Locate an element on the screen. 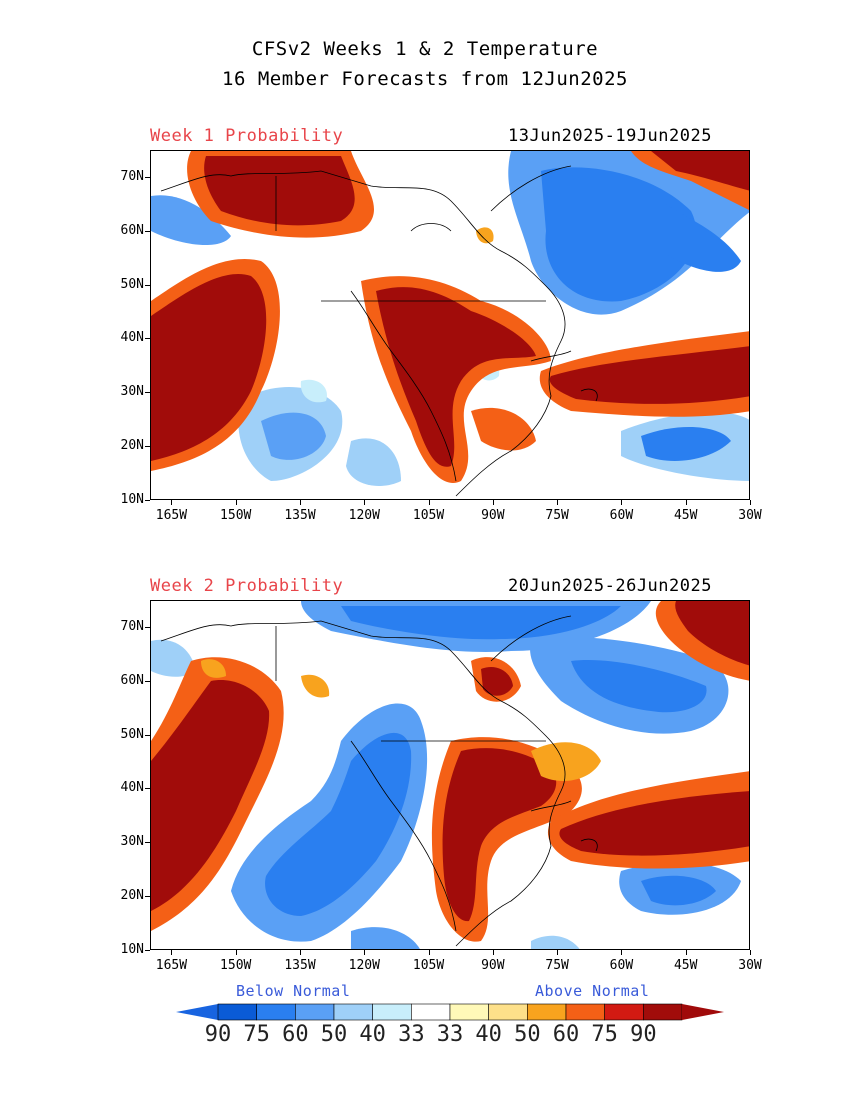 This screenshot has width=850, height=1100. figure-title-line1: CFSv2 Weeks 1 & 2 Temperature is located at coordinates (425, 49).